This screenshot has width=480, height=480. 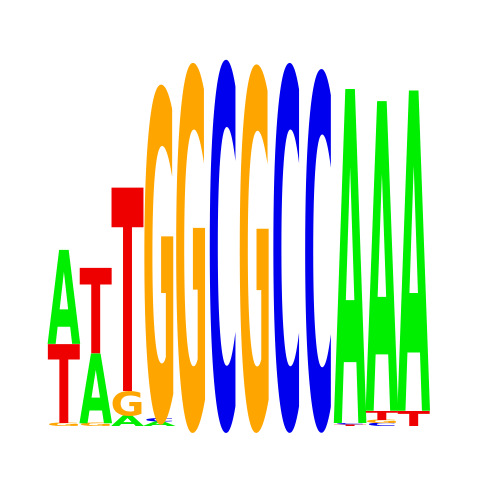 I want to click on logo-position-5: G, so click(x=191, y=240).